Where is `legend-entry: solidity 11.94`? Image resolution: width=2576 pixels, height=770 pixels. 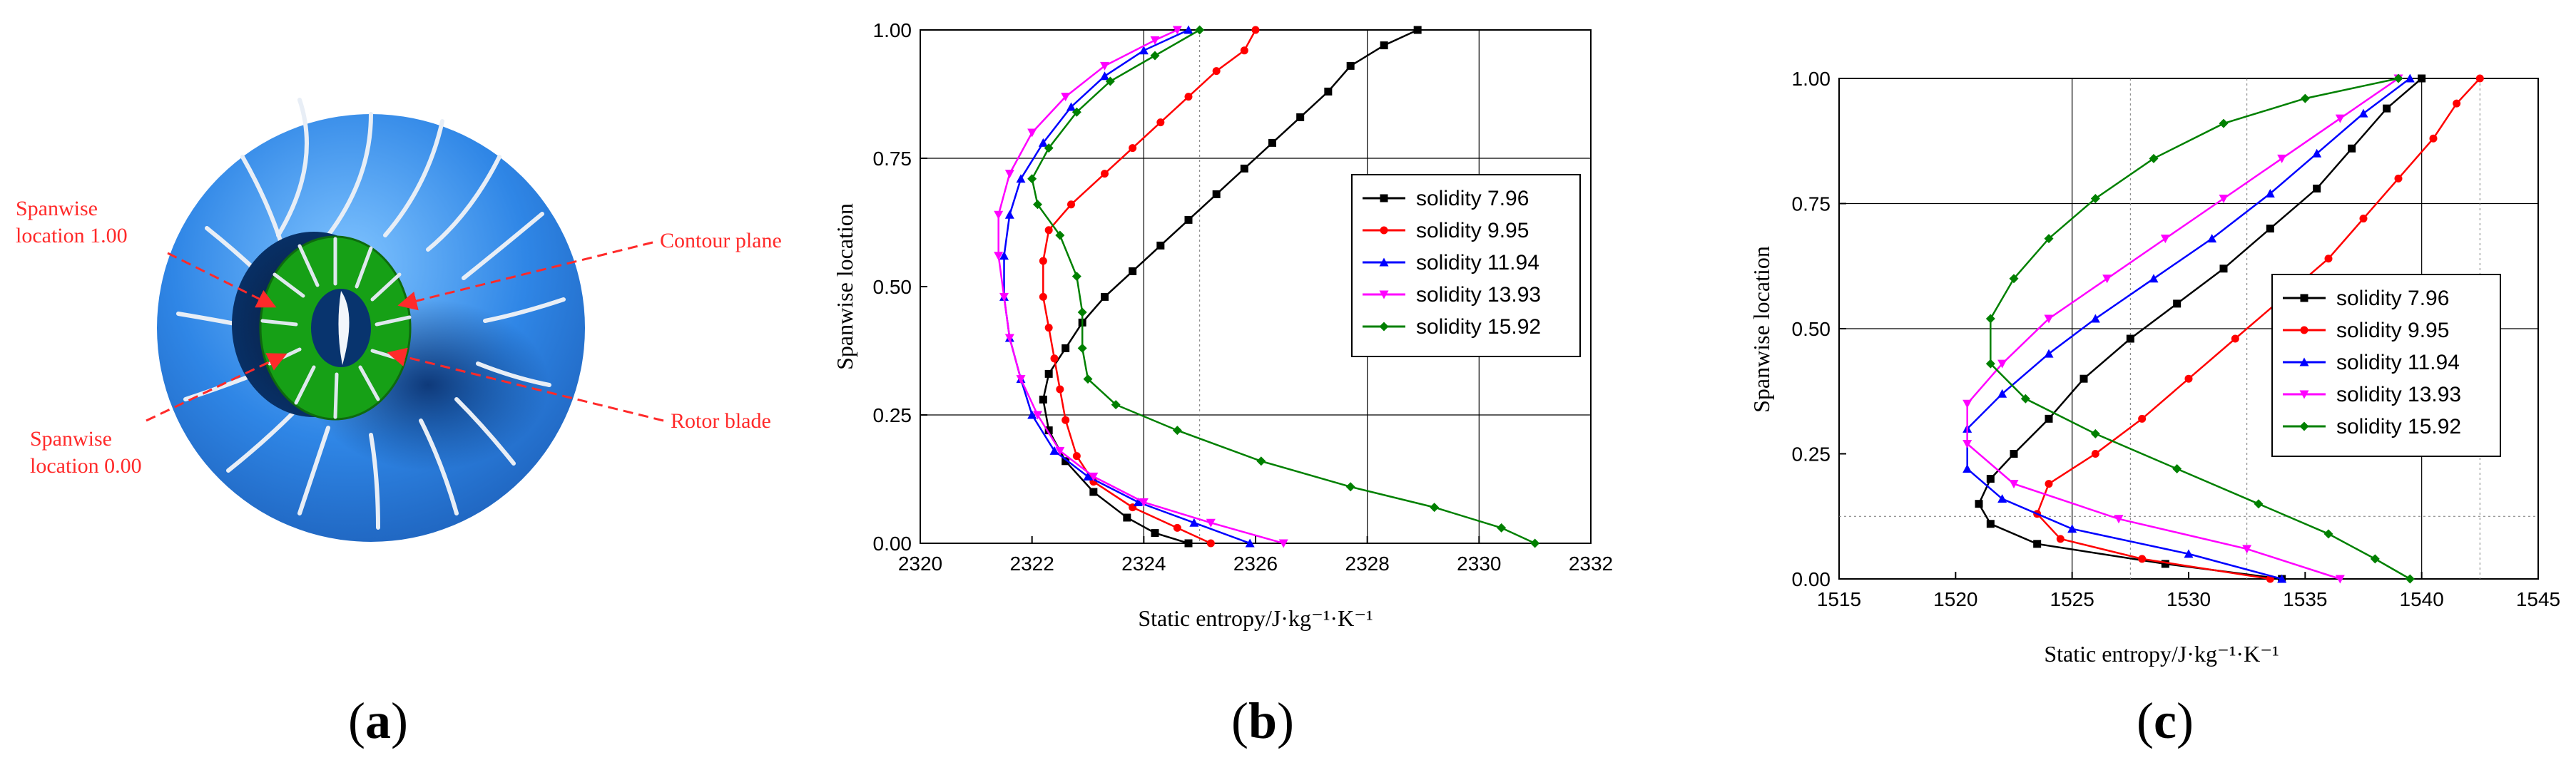
legend-entry: solidity 11.94 is located at coordinates (2371, 362).